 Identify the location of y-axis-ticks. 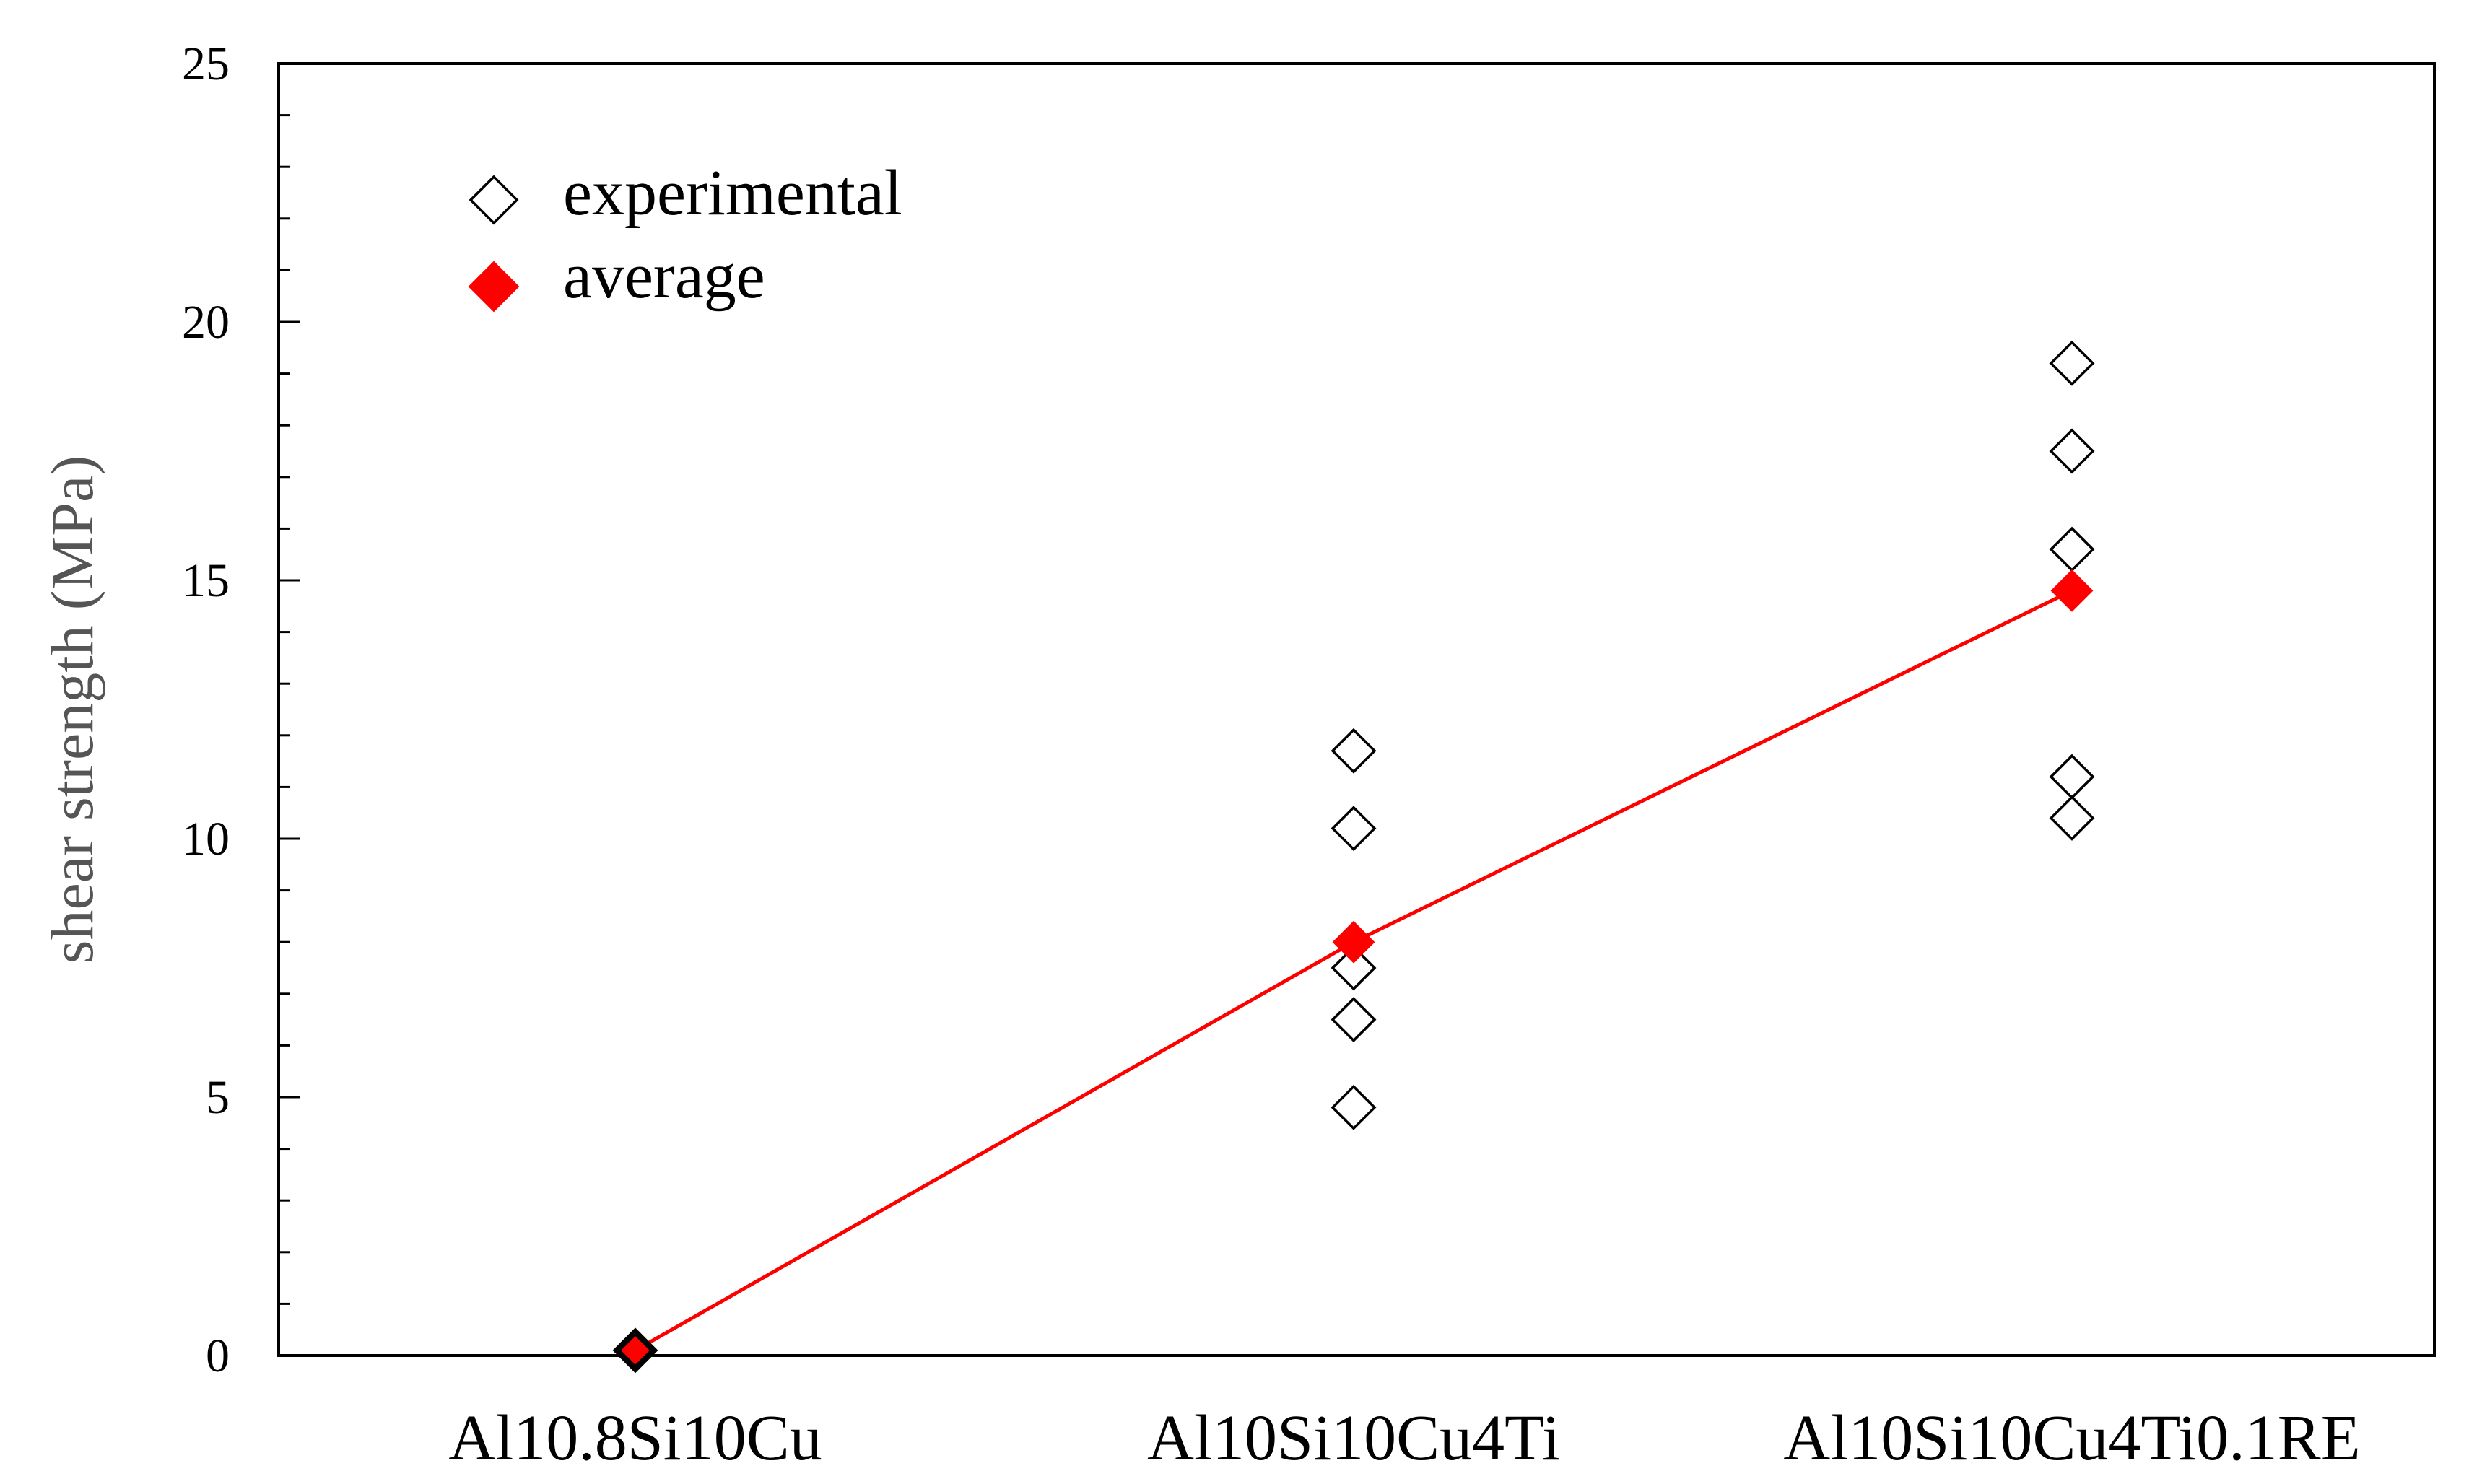
(290, 709).